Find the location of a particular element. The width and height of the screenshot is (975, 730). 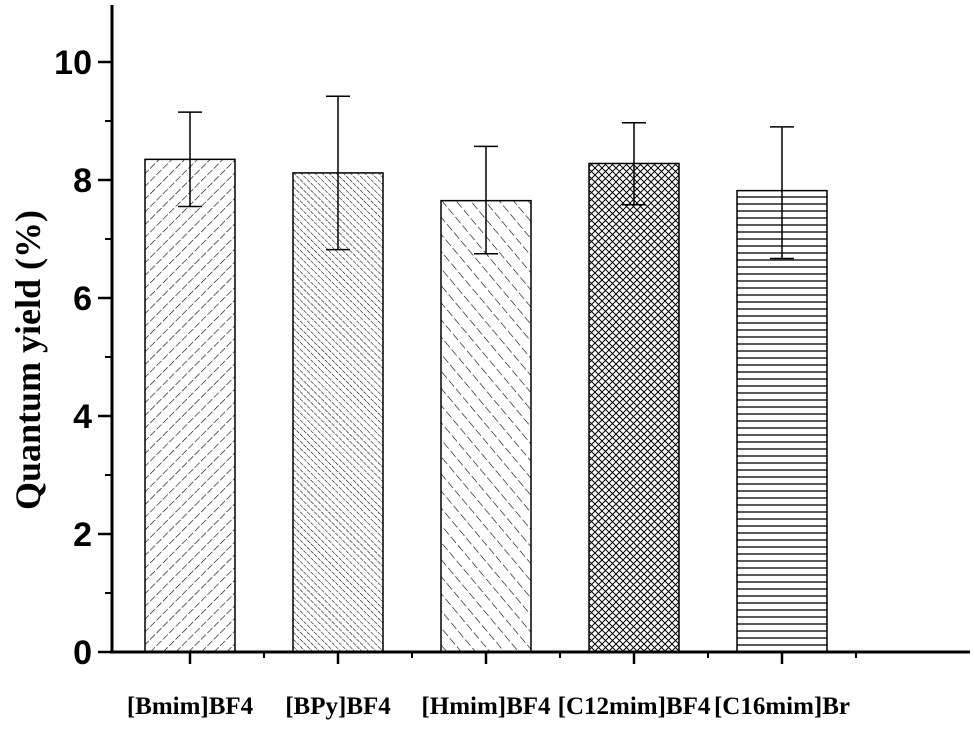

error-bars-layer is located at coordinates (486, 177).